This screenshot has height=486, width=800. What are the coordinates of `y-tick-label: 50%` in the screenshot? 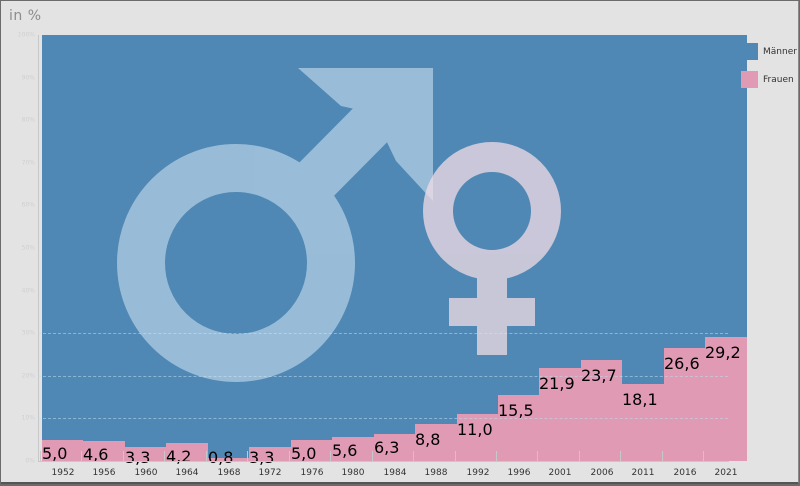 It's located at (28, 248).